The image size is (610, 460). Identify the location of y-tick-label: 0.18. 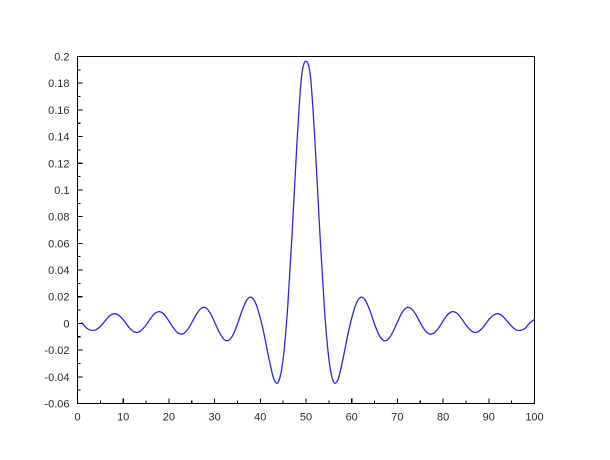
(58, 84).